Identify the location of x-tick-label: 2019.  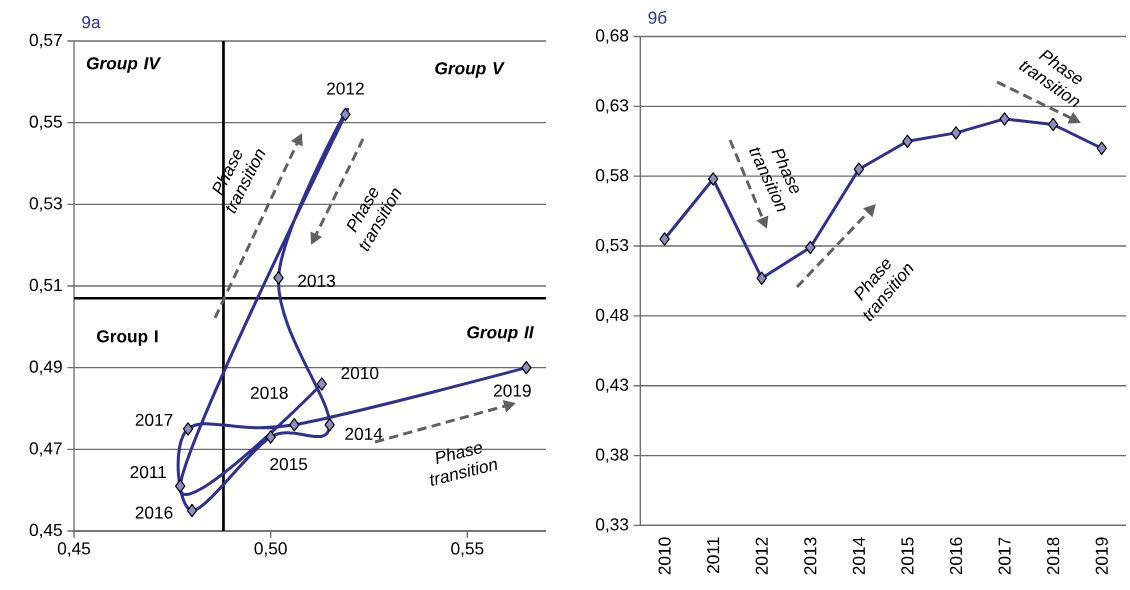
(1101, 556).